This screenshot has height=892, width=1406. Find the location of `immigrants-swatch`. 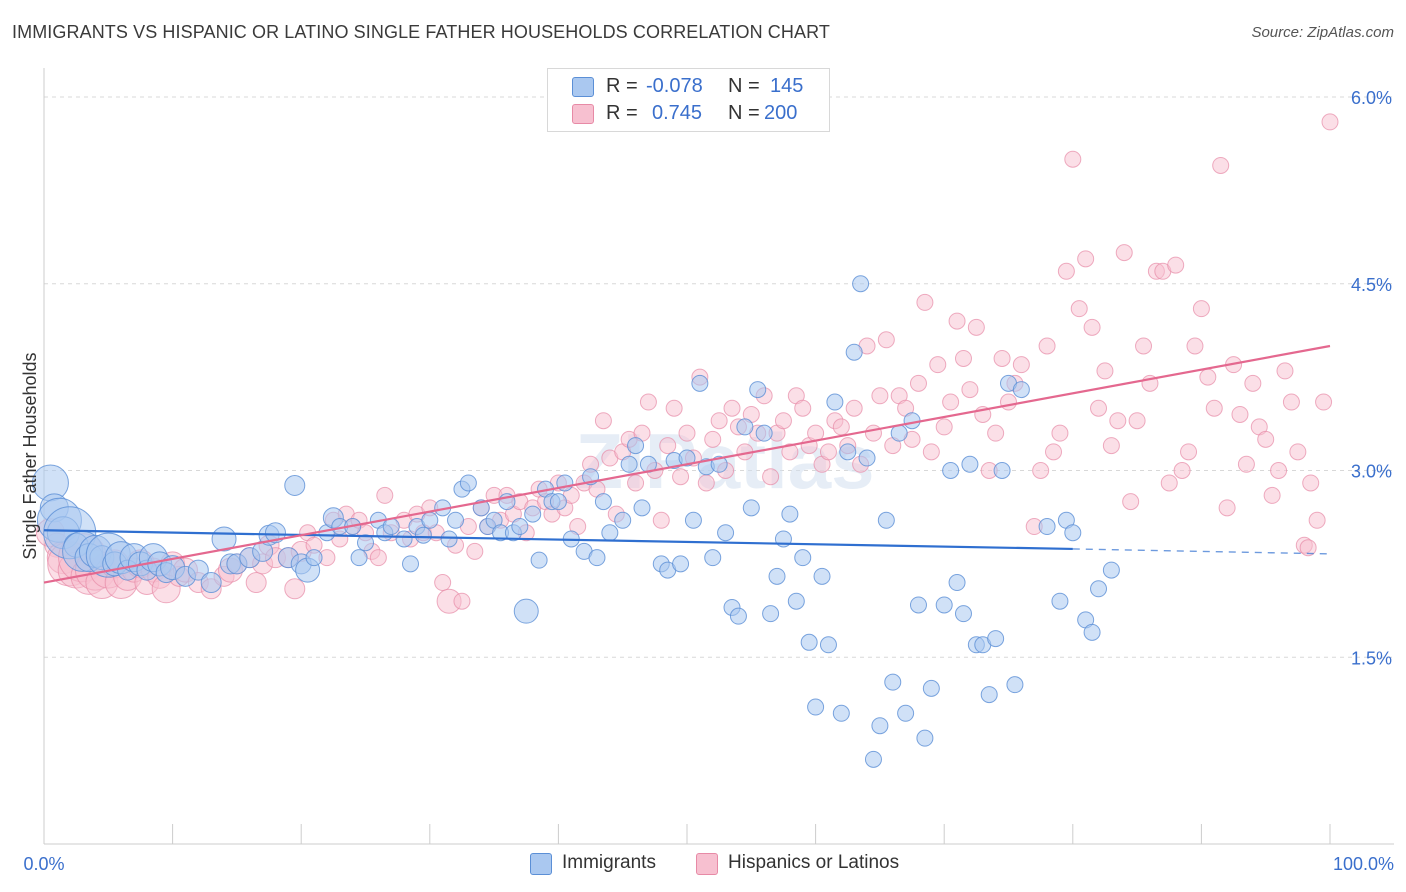

immigrants-swatch is located at coordinates (541, 864).